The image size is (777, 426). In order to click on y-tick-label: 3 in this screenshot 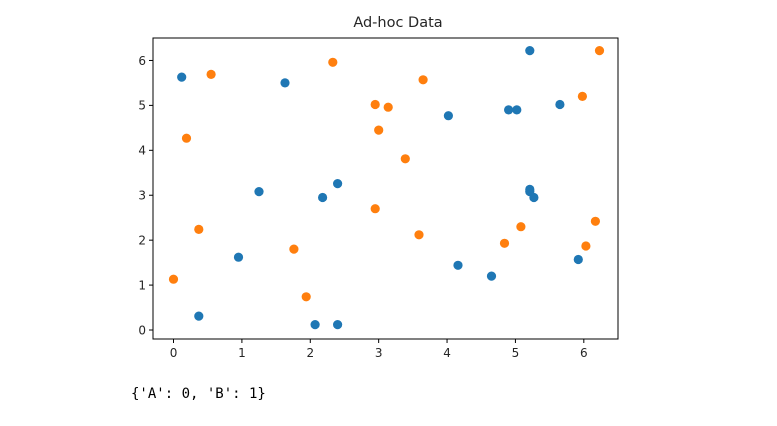, I will do `click(142, 196)`.